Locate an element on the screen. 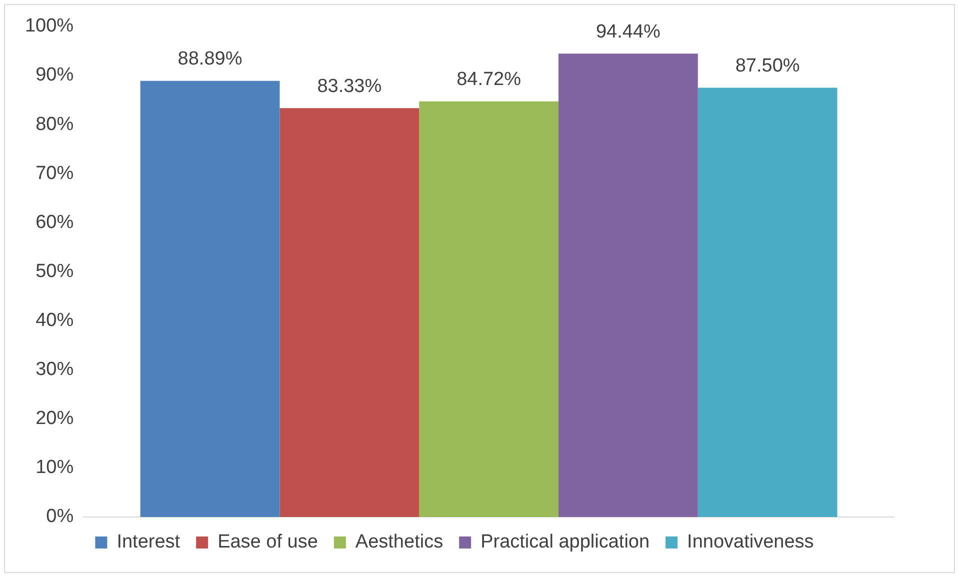  legend-label: Practical application is located at coordinates (565, 542).